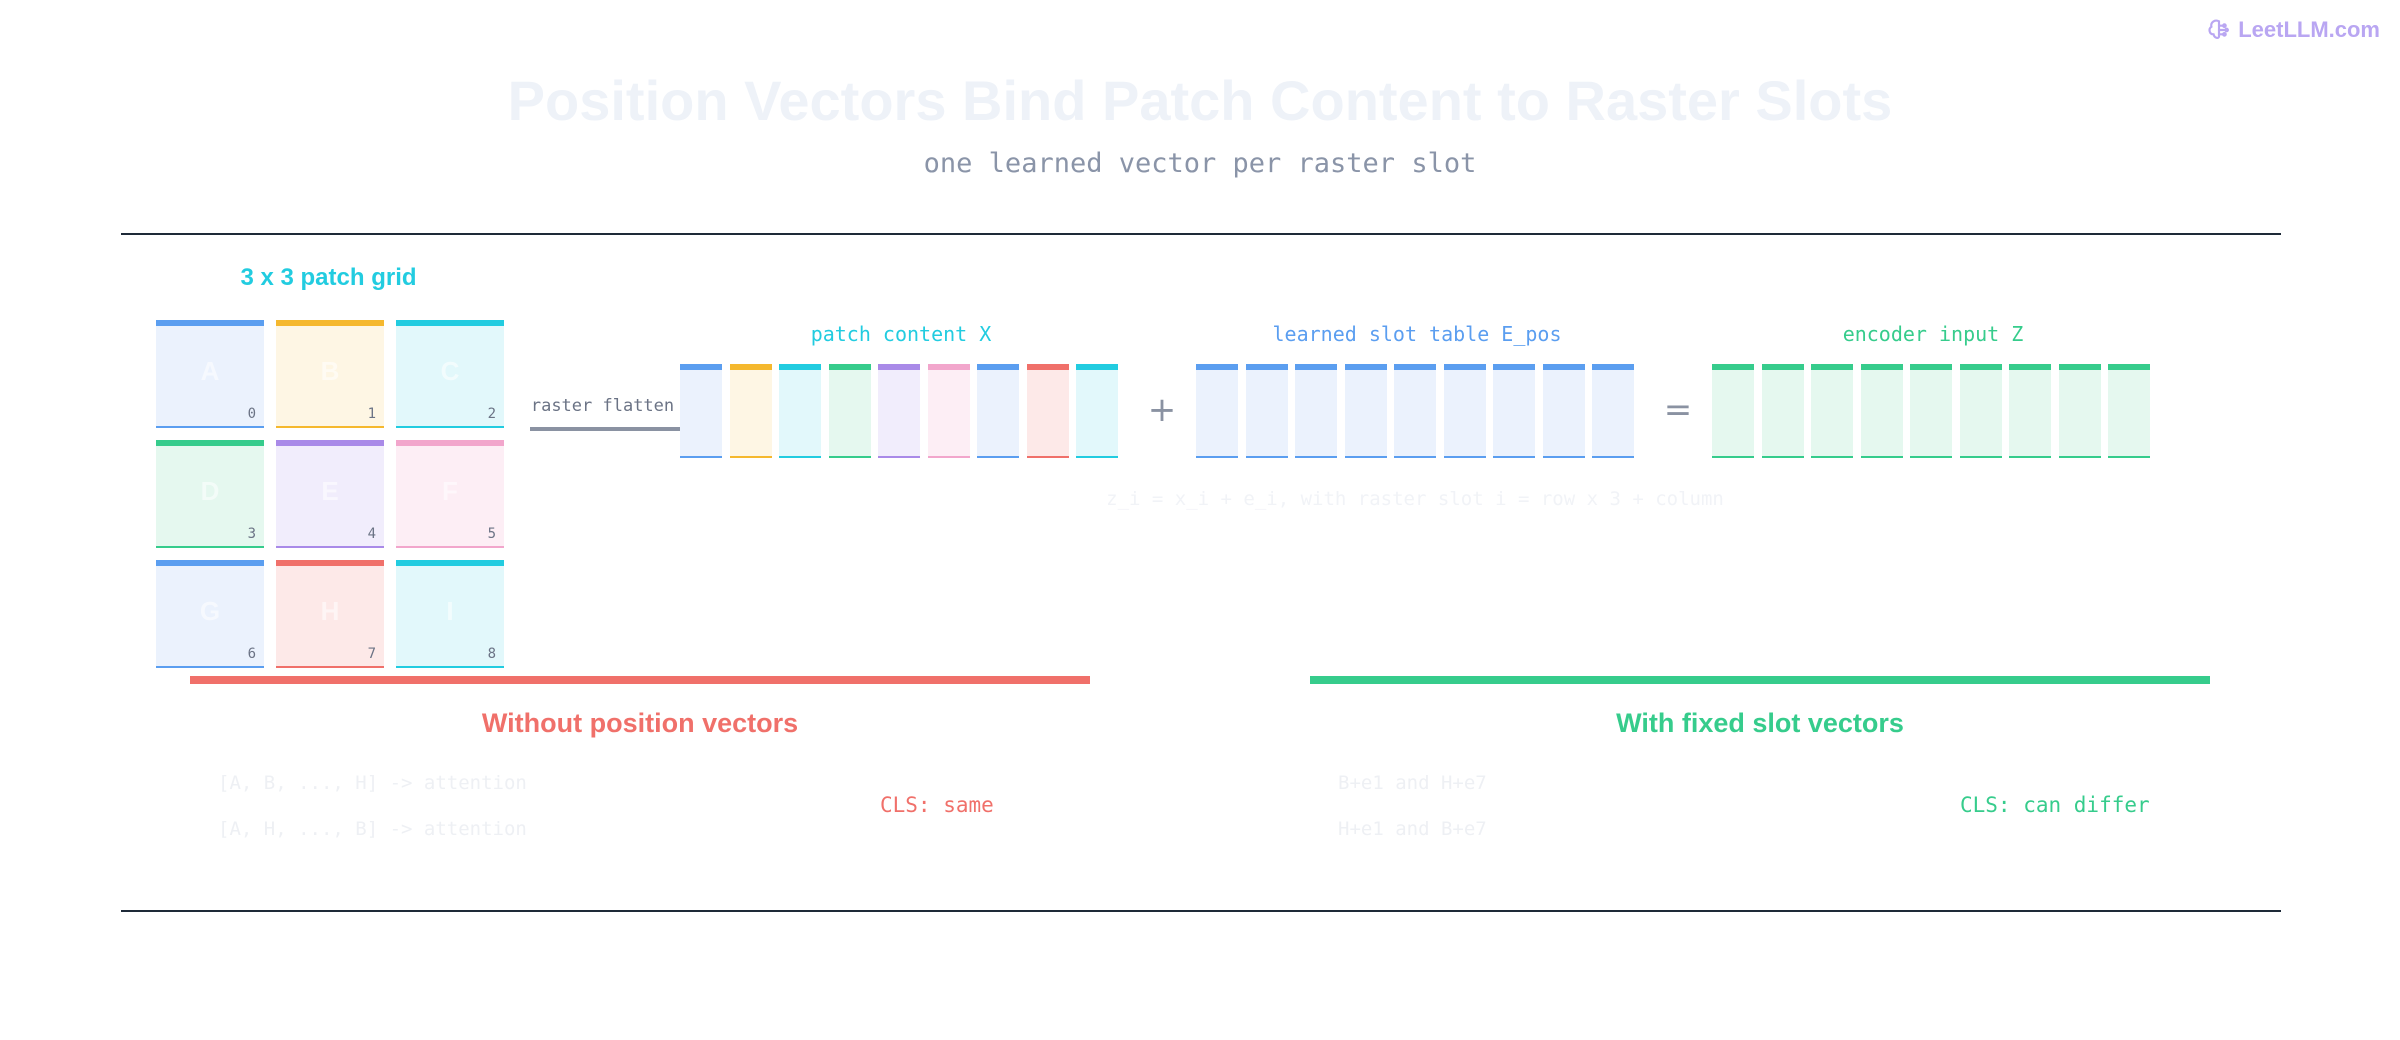 The image size is (2400, 1040). I want to click on content-sequence-label: patch content X, so click(901, 334).